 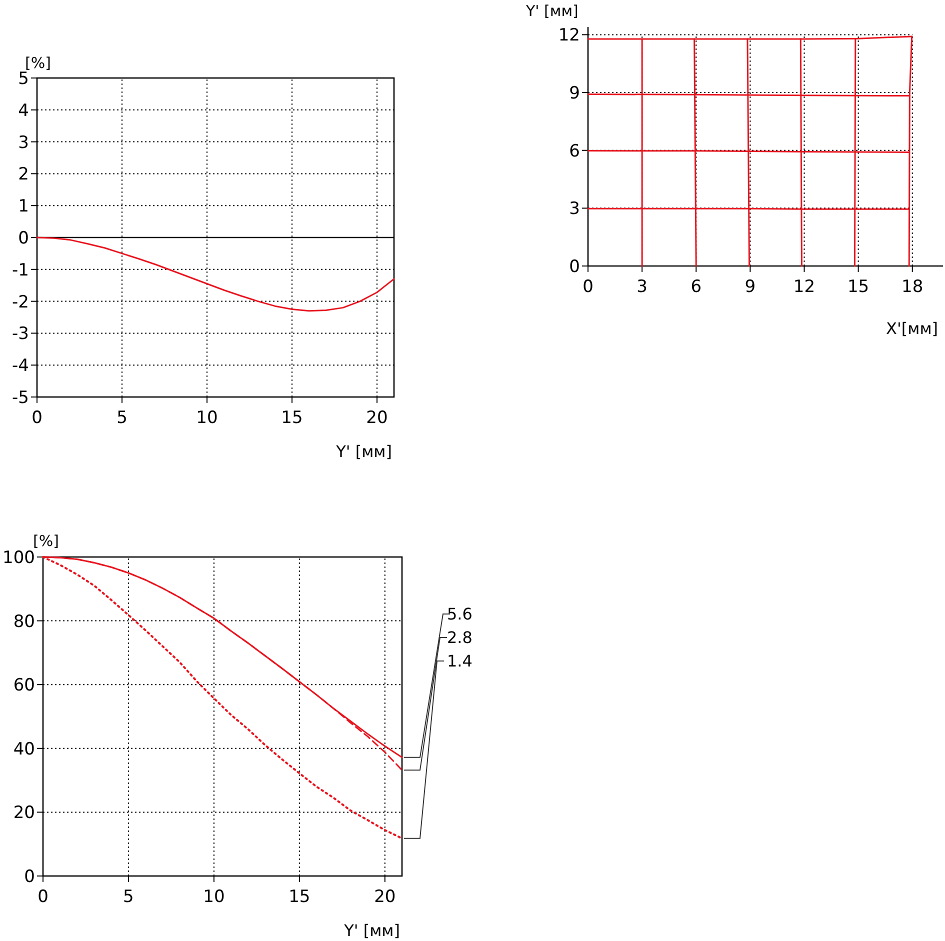 What do you see at coordinates (913, 287) in the screenshot?
I see `x-tick-label: 18` at bounding box center [913, 287].